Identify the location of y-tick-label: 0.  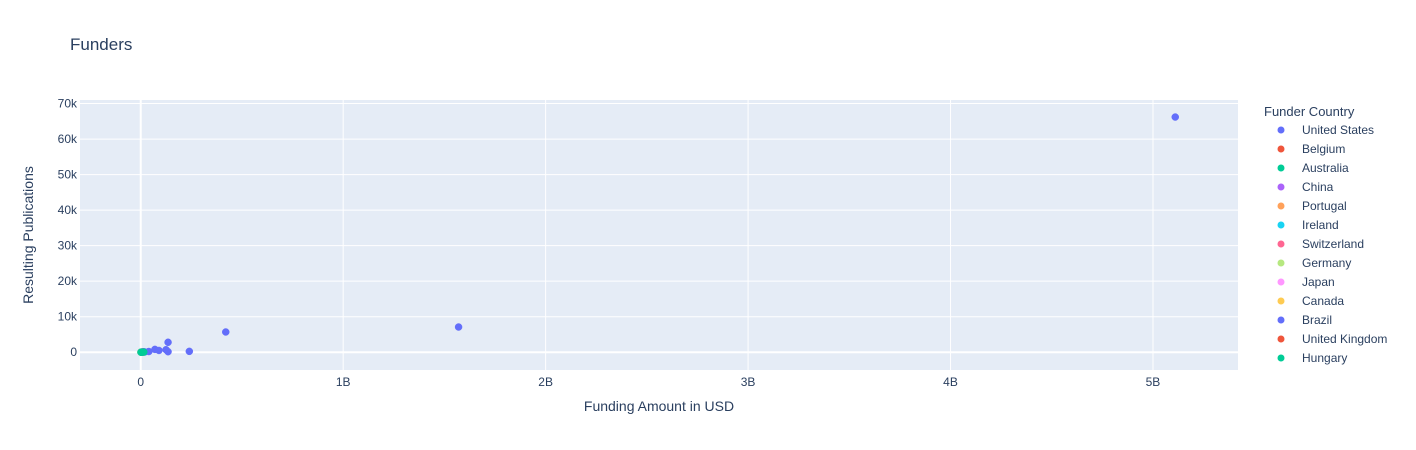
(73, 352).